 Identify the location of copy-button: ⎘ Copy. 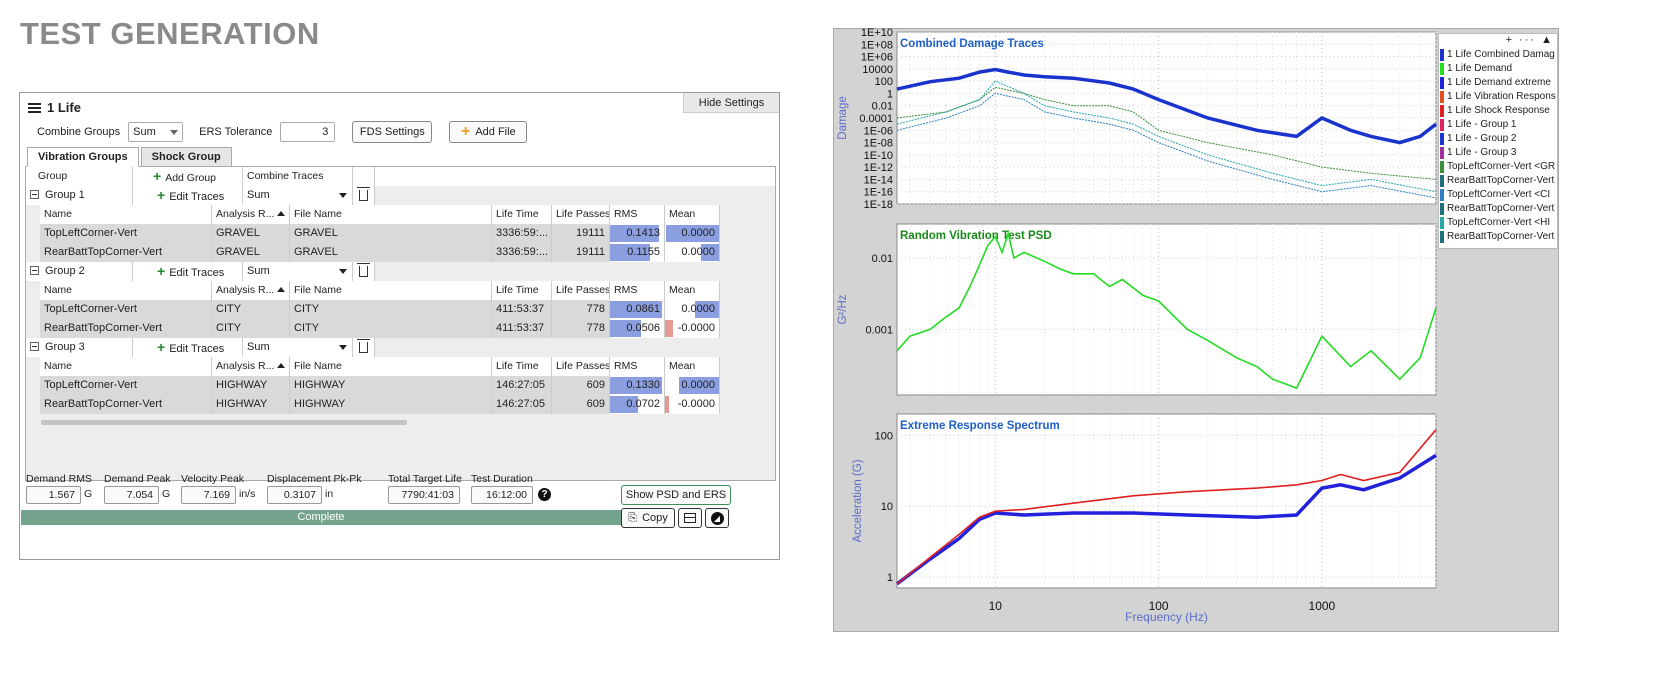
(648, 518).